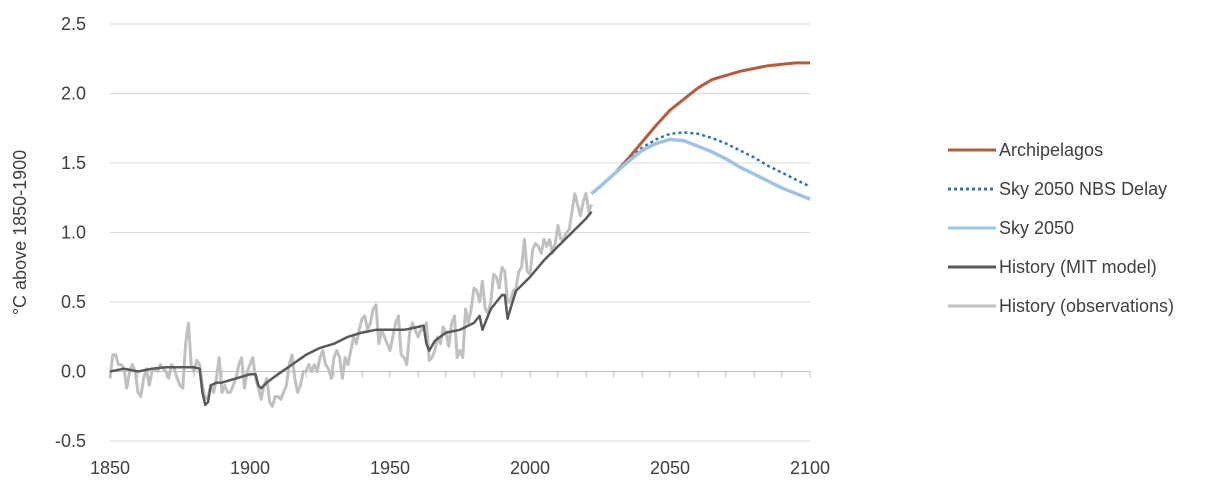  I want to click on series-line-archipelagos, so click(700, 128).